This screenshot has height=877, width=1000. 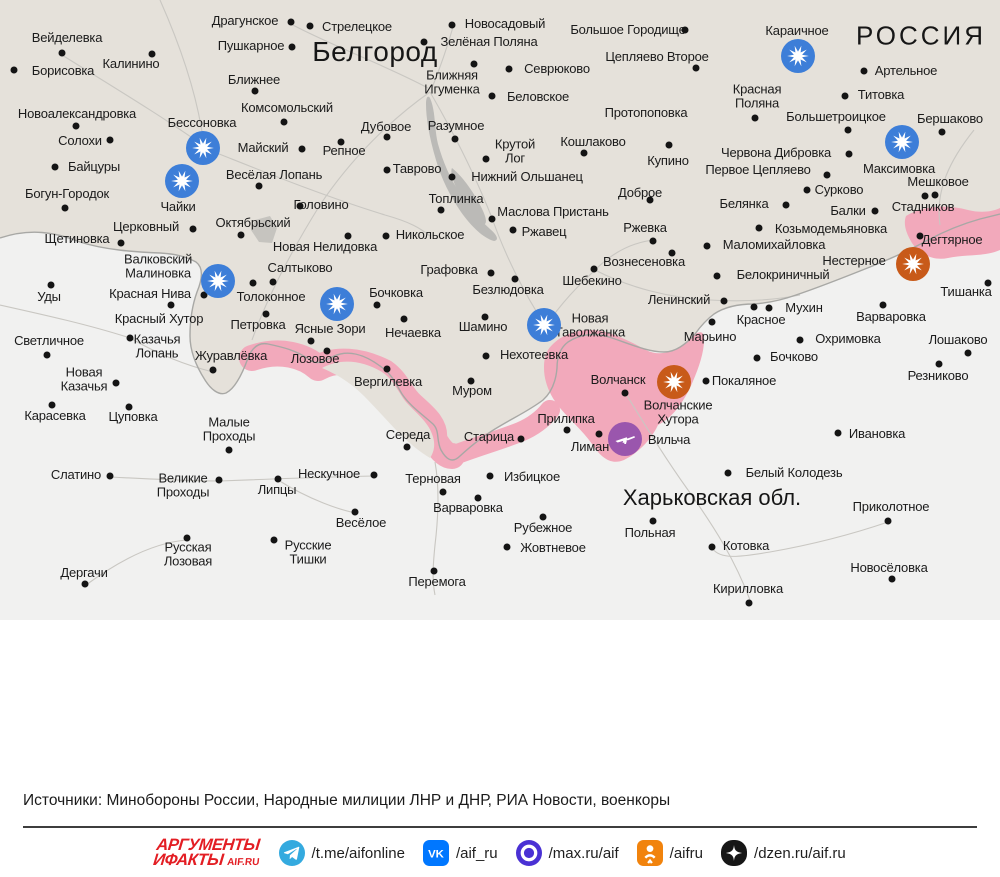 What do you see at coordinates (938, 181) in the screenshot?
I see `town-label: Мешковое` at bounding box center [938, 181].